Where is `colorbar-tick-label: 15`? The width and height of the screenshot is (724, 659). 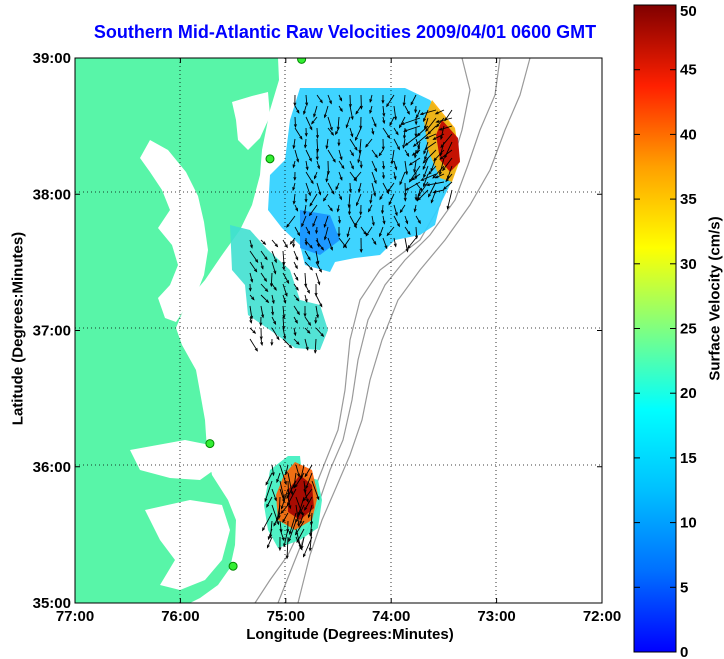
colorbar-tick-label: 15 is located at coordinates (688, 458).